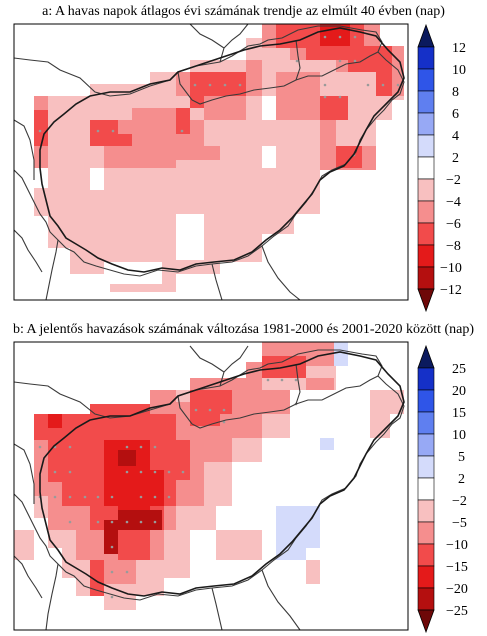  I want to click on colorbar-b-label: −25, so click(457, 611).